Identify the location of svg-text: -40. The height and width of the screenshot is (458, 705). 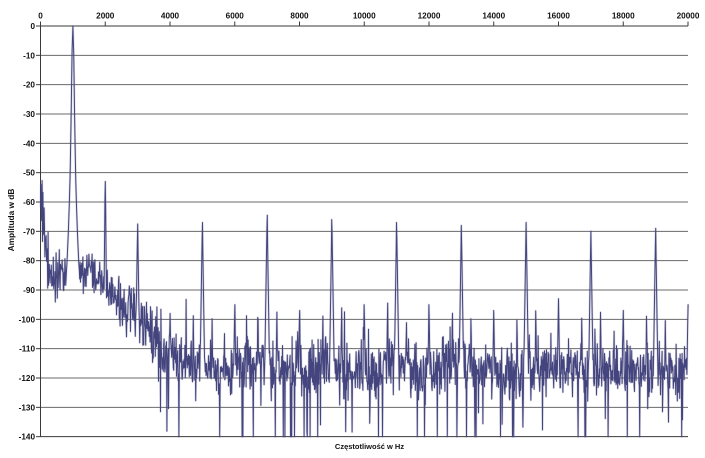
(29, 143).